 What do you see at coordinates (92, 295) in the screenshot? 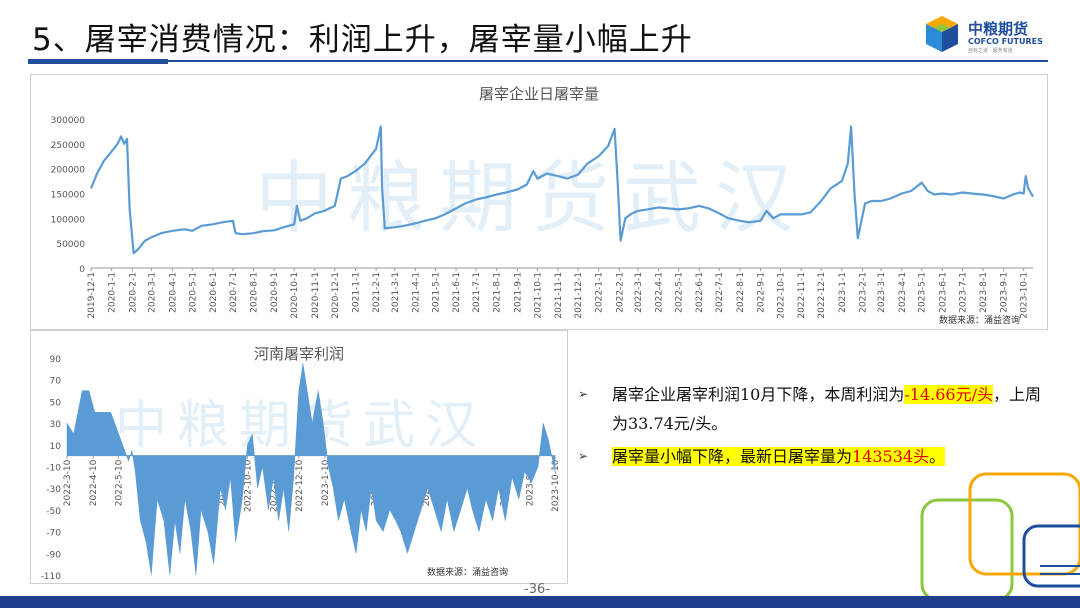
I see `x-tick-label: 2019-12-1` at bounding box center [92, 295].